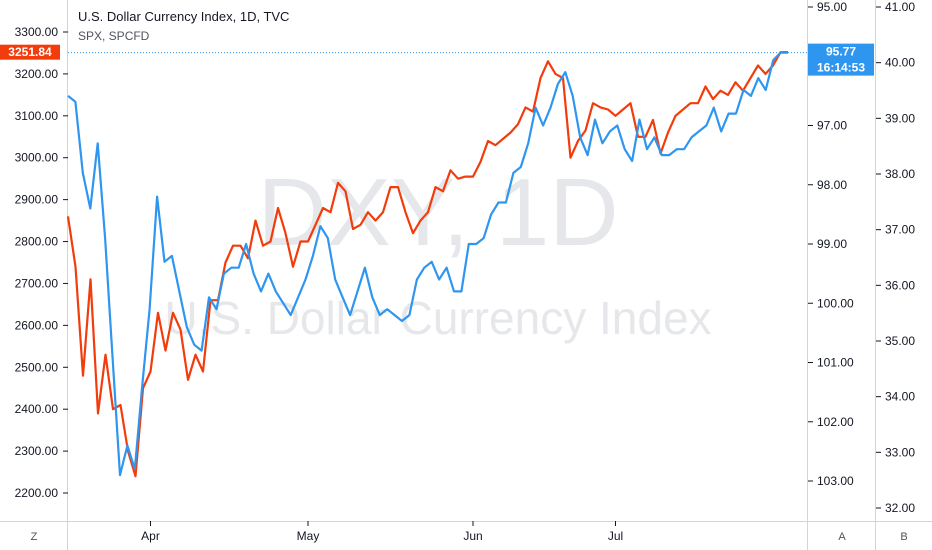  What do you see at coordinates (900, 452) in the screenshot?
I see `right-axis-b-tick-label: 33.00` at bounding box center [900, 452].